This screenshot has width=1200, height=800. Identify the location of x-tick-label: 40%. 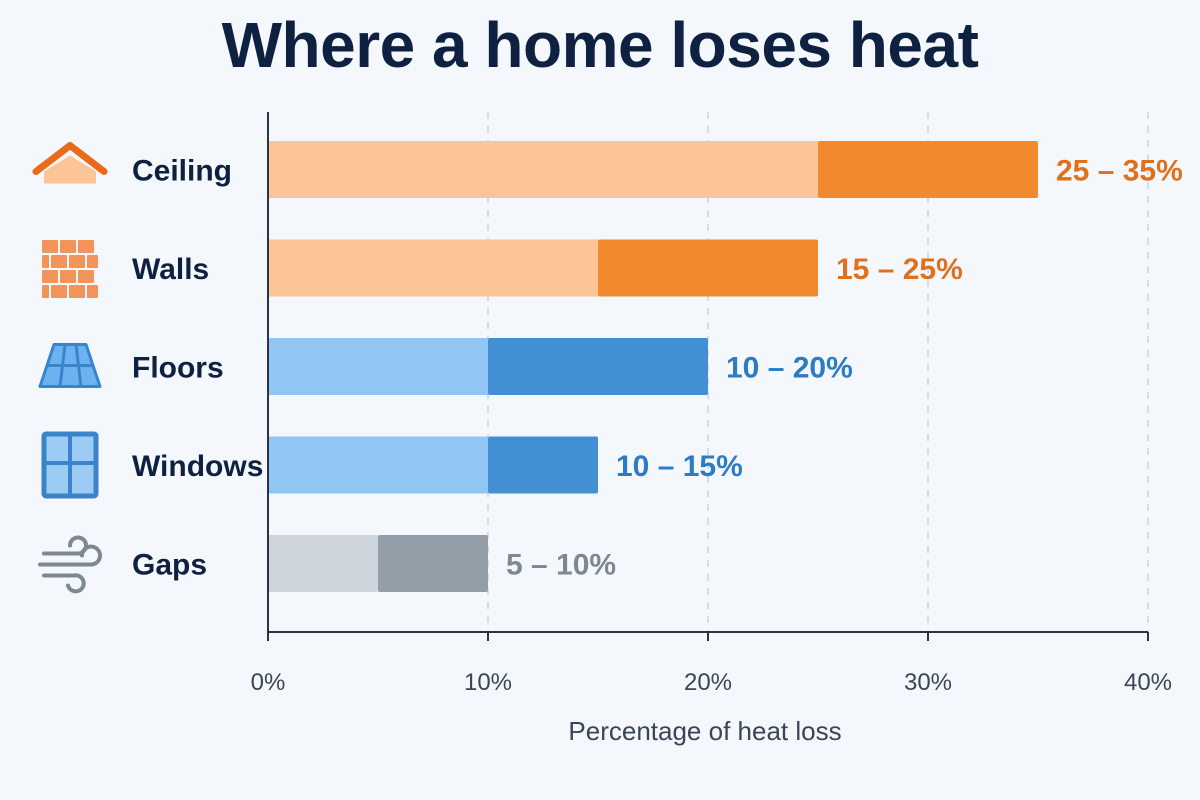
(1148, 682).